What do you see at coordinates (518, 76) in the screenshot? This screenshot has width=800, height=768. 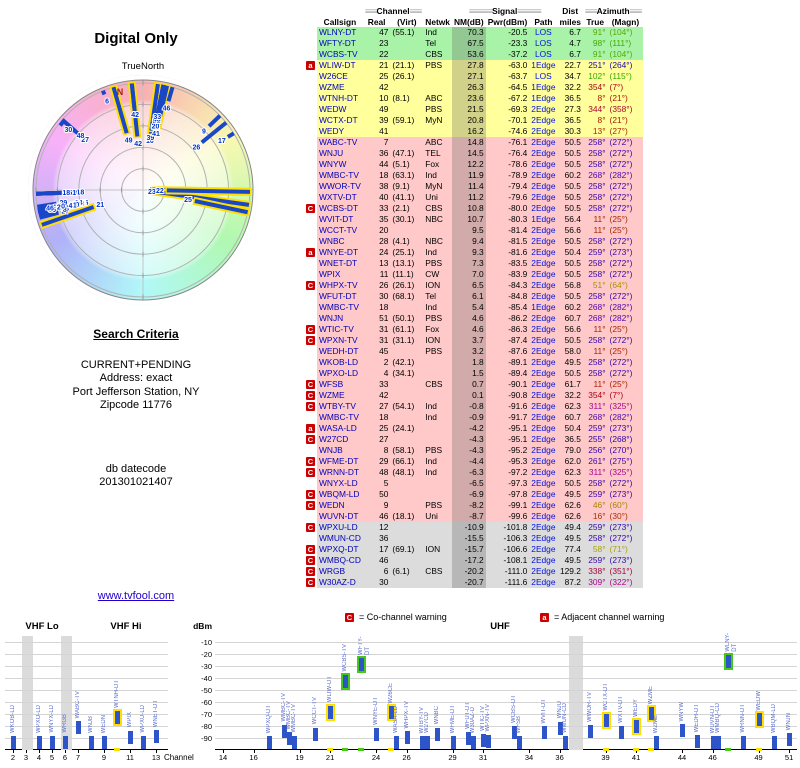 I see `cell-pwr-dbm: -63.7` at bounding box center [518, 76].